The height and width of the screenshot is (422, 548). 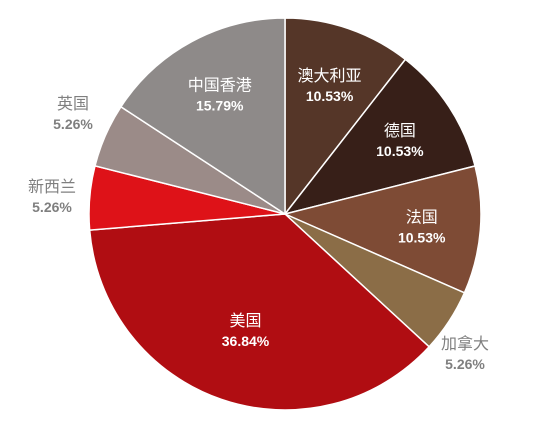 What do you see at coordinates (220, 105) in the screenshot?
I see `slice-value-label: 15.79%` at bounding box center [220, 105].